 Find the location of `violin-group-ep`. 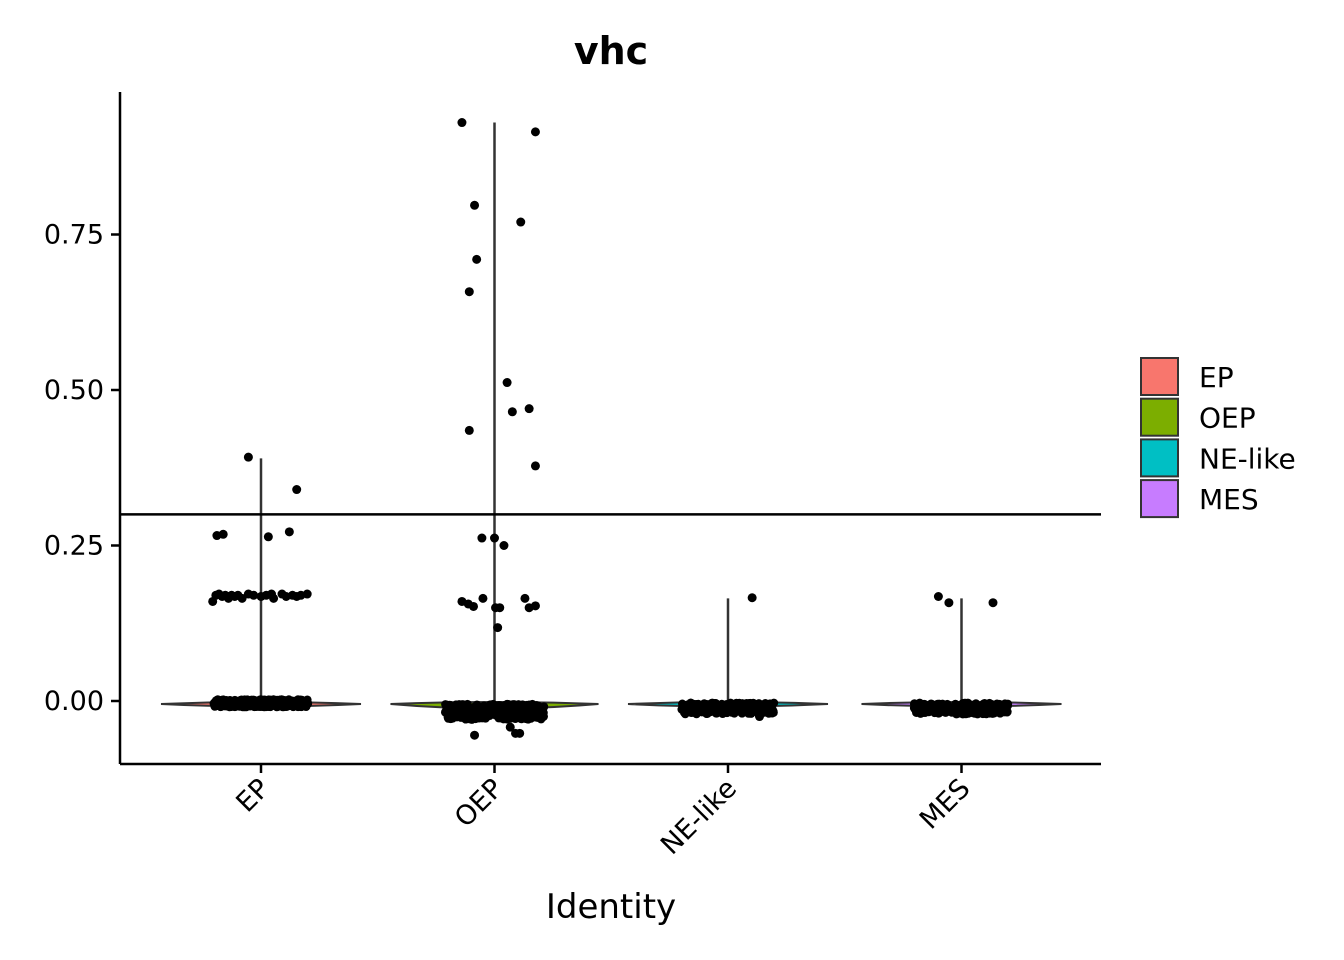

violin-group-ep is located at coordinates (261, 582).